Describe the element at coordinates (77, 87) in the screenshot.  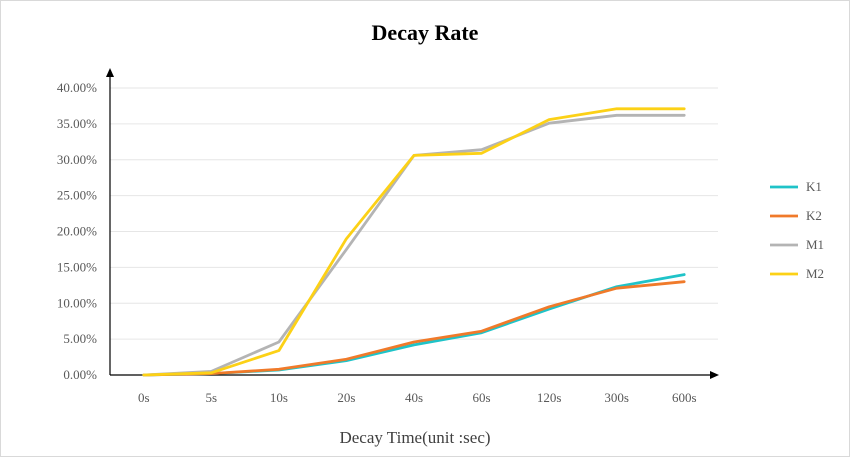
I see `y-tick-label: 40.00%` at that location.